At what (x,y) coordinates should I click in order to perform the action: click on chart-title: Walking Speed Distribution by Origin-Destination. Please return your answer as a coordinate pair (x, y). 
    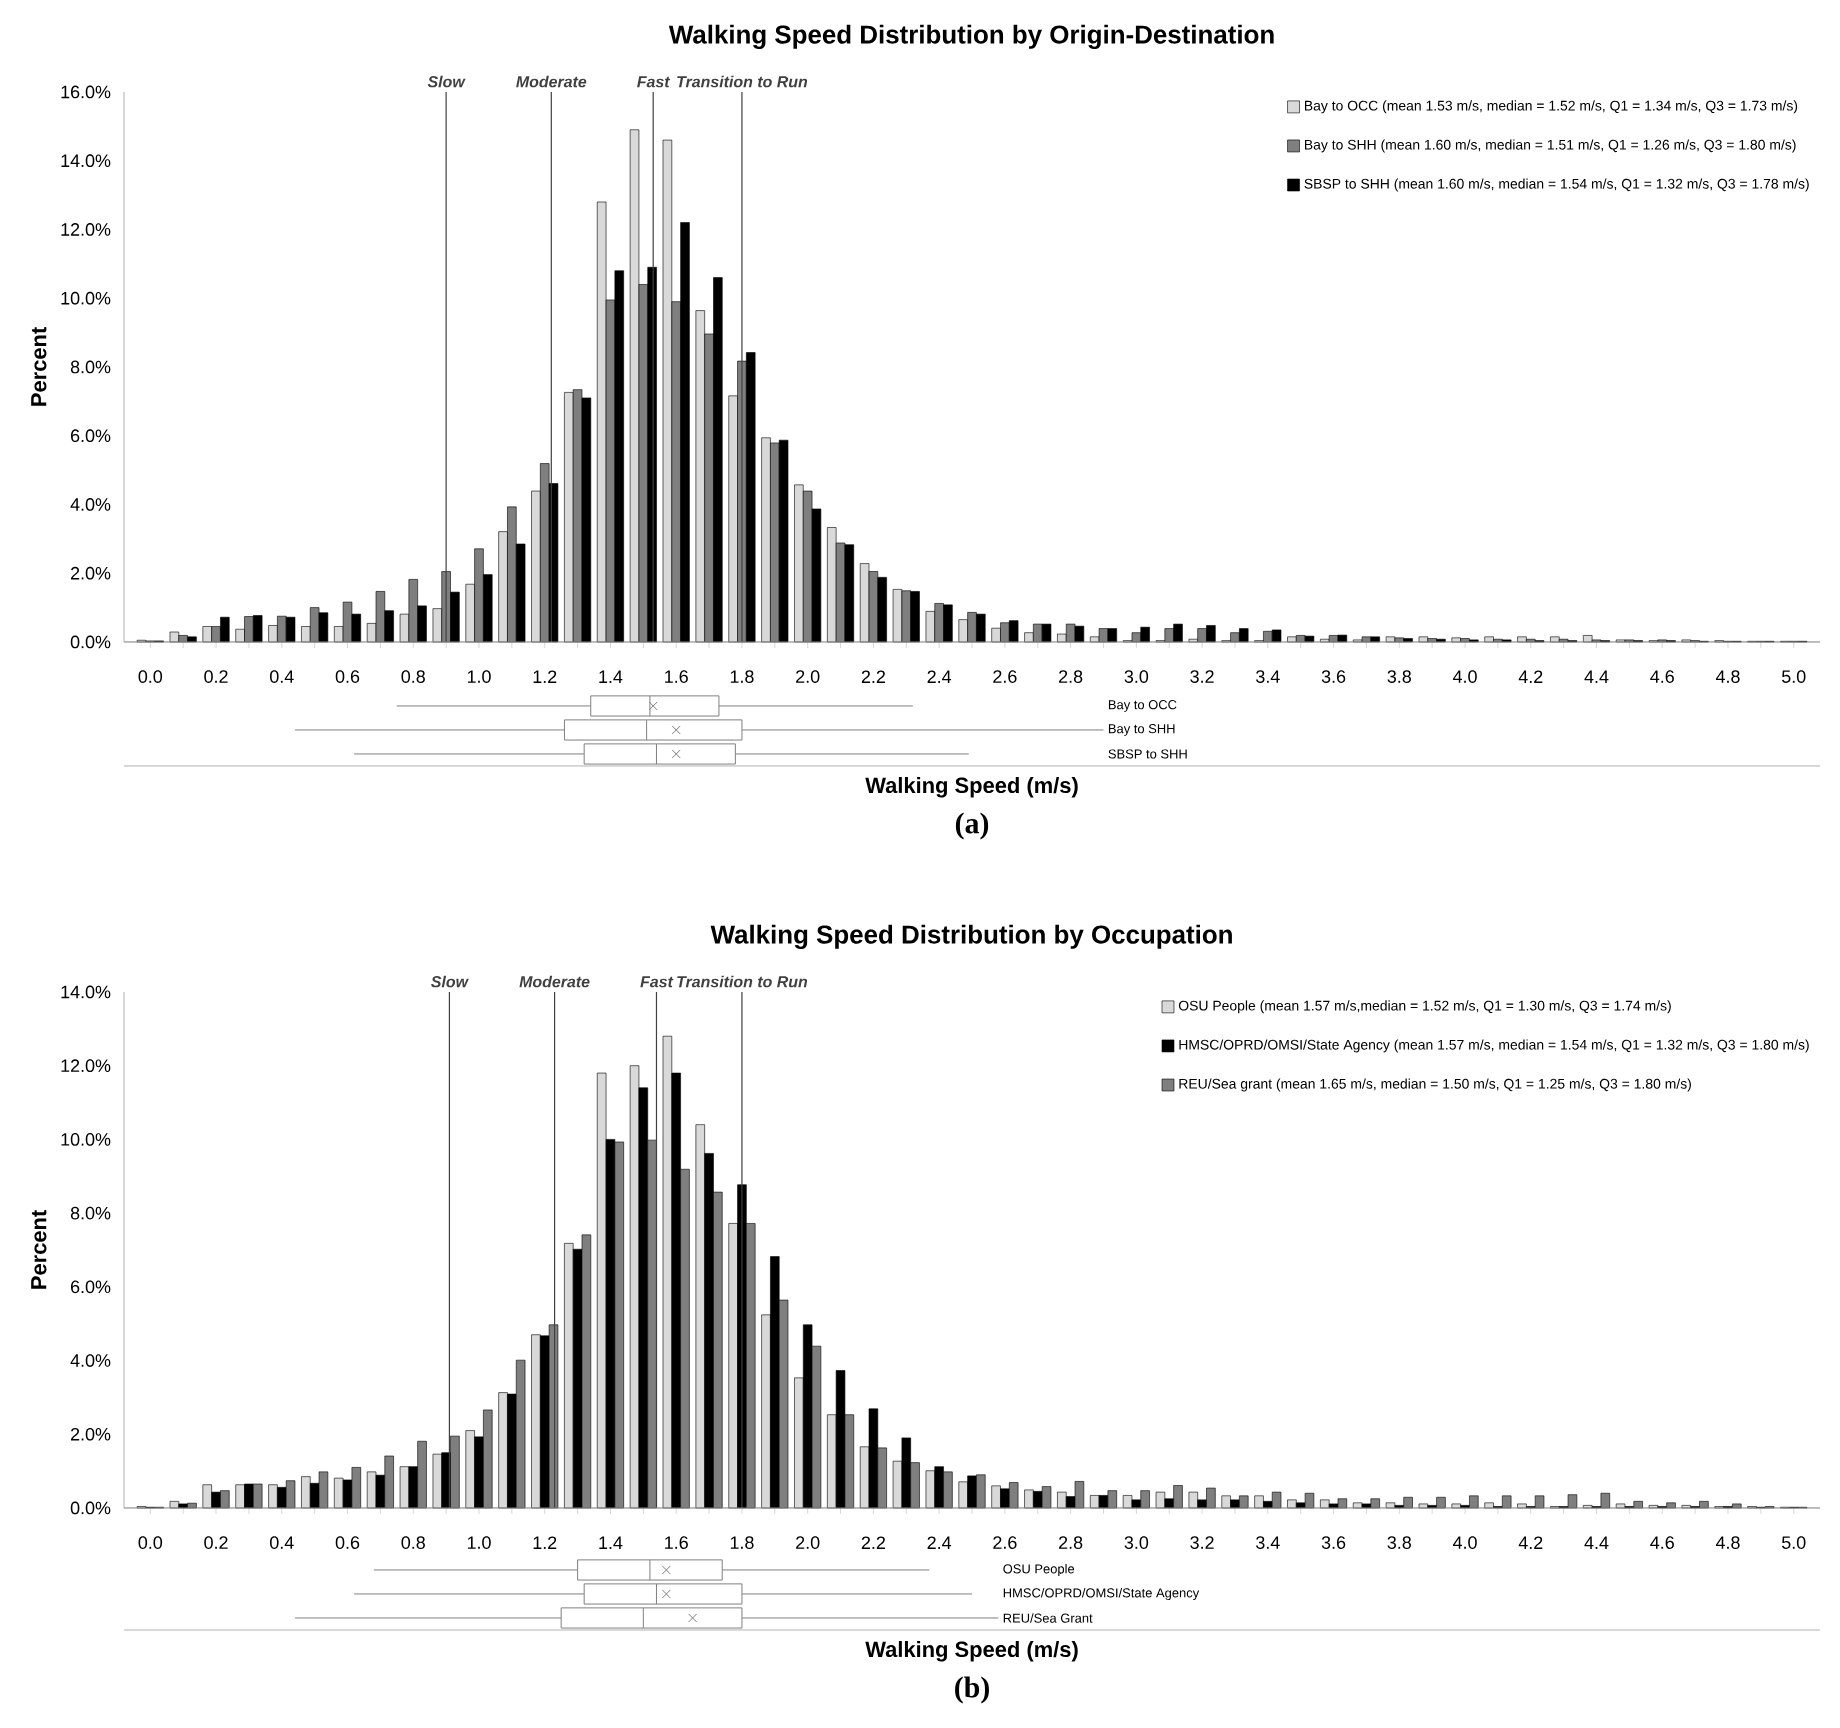
    Looking at the image, I should click on (971, 36).